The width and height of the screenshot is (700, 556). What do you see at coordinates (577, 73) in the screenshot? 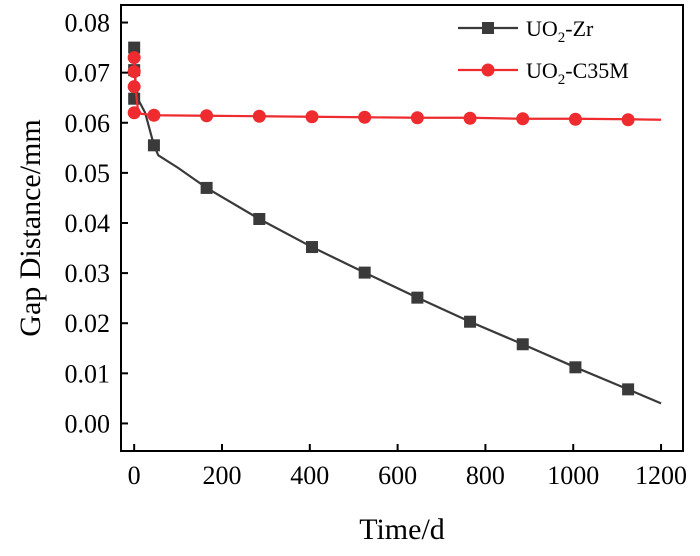
I see `legend-label: UO2-C35M` at bounding box center [577, 73].